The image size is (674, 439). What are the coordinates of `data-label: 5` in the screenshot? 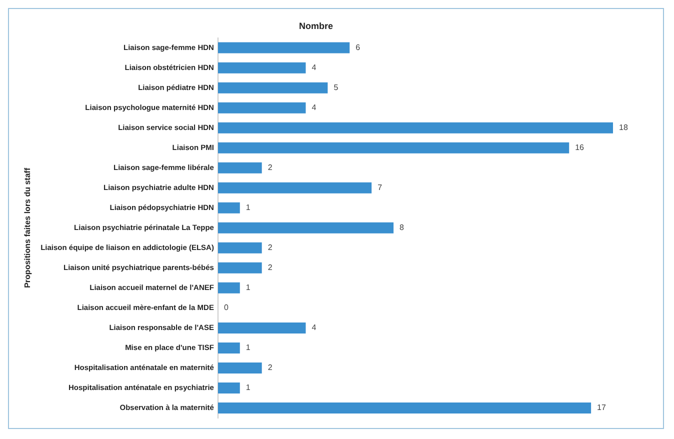 It's located at (336, 87).